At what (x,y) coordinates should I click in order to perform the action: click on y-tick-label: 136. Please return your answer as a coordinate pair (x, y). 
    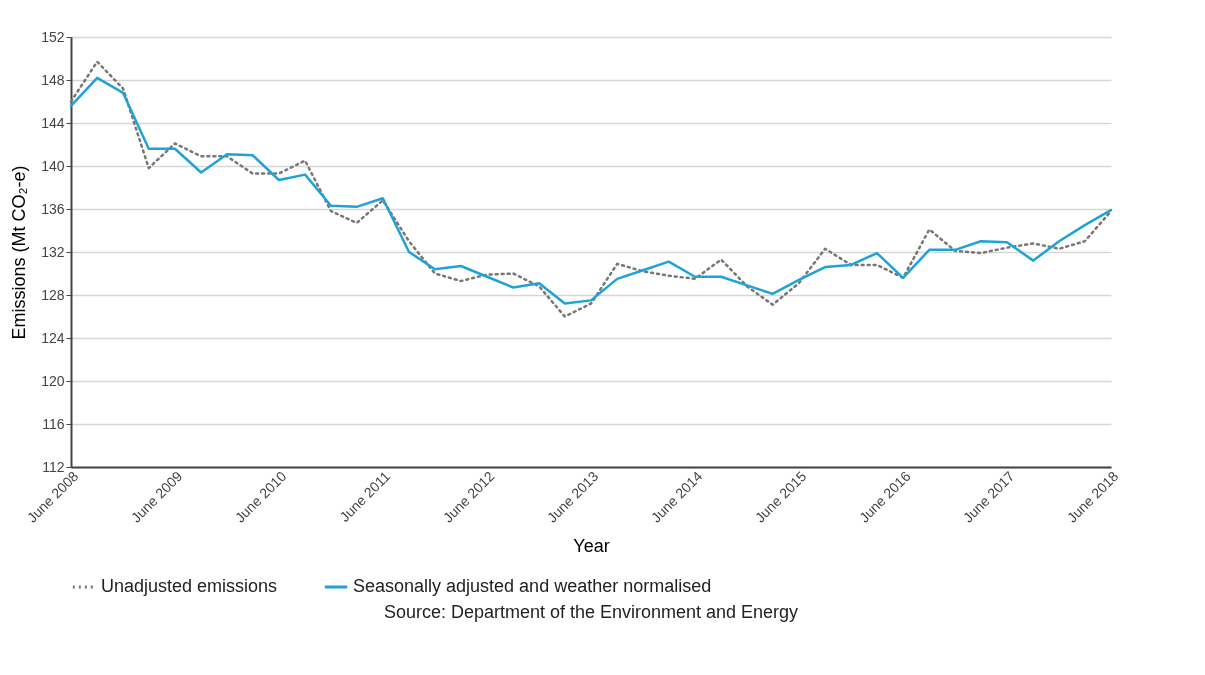
    Looking at the image, I should click on (53, 208).